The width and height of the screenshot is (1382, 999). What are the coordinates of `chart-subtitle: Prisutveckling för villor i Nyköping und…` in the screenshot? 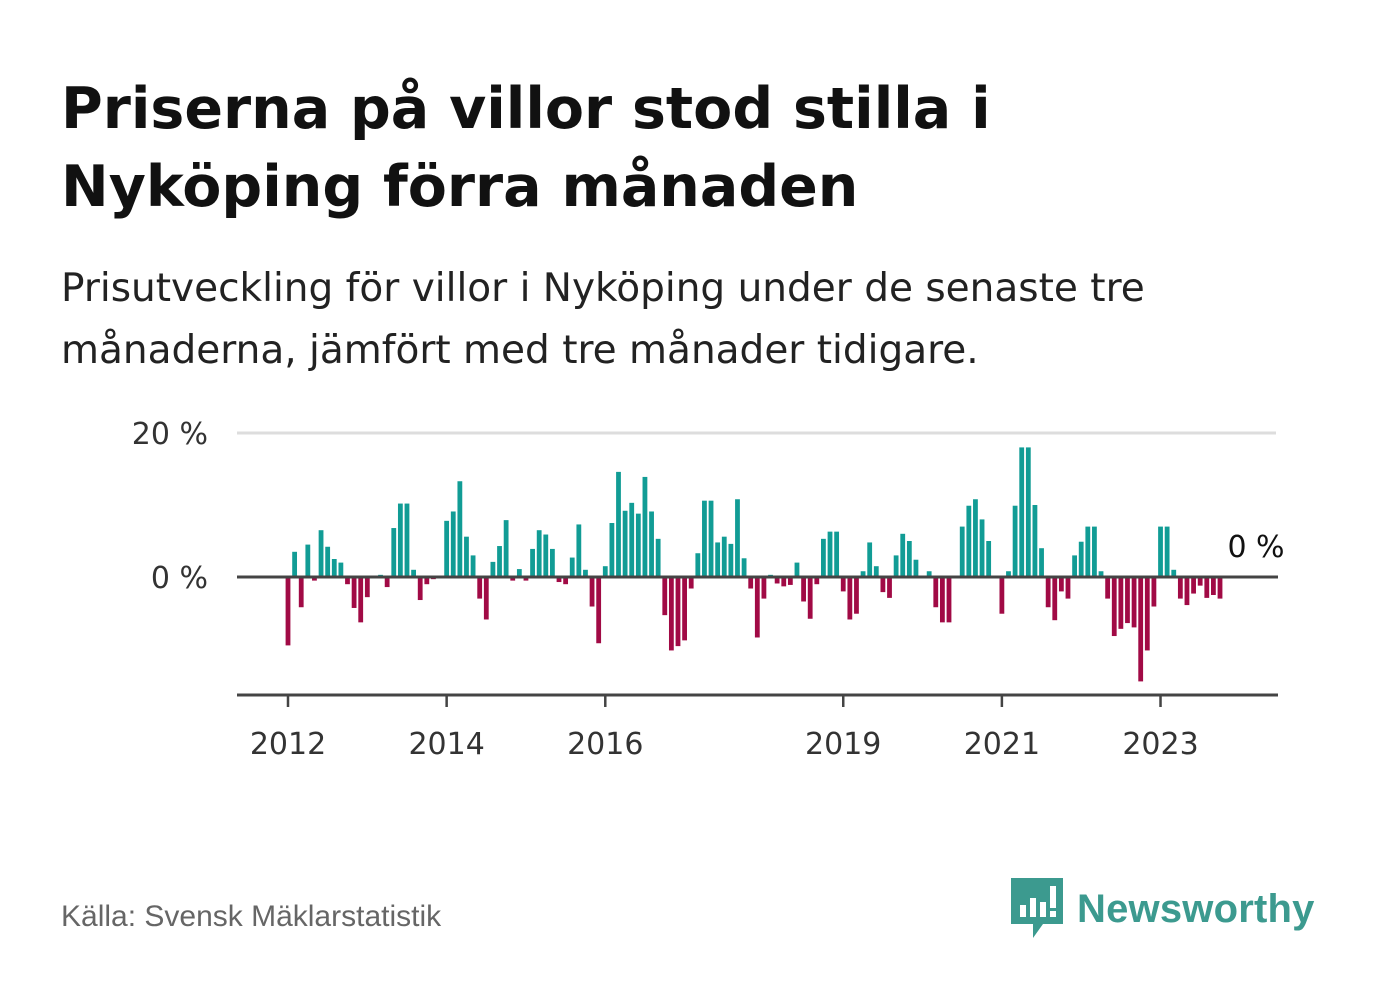 It's located at (603, 319).